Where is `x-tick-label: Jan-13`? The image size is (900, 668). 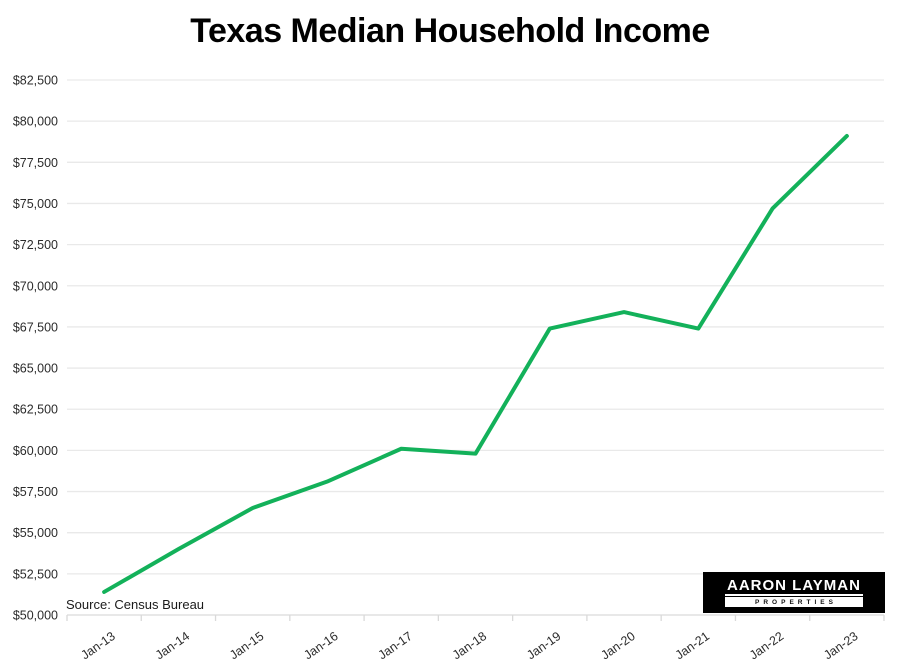 x-tick-label: Jan-13 is located at coordinates (98, 645).